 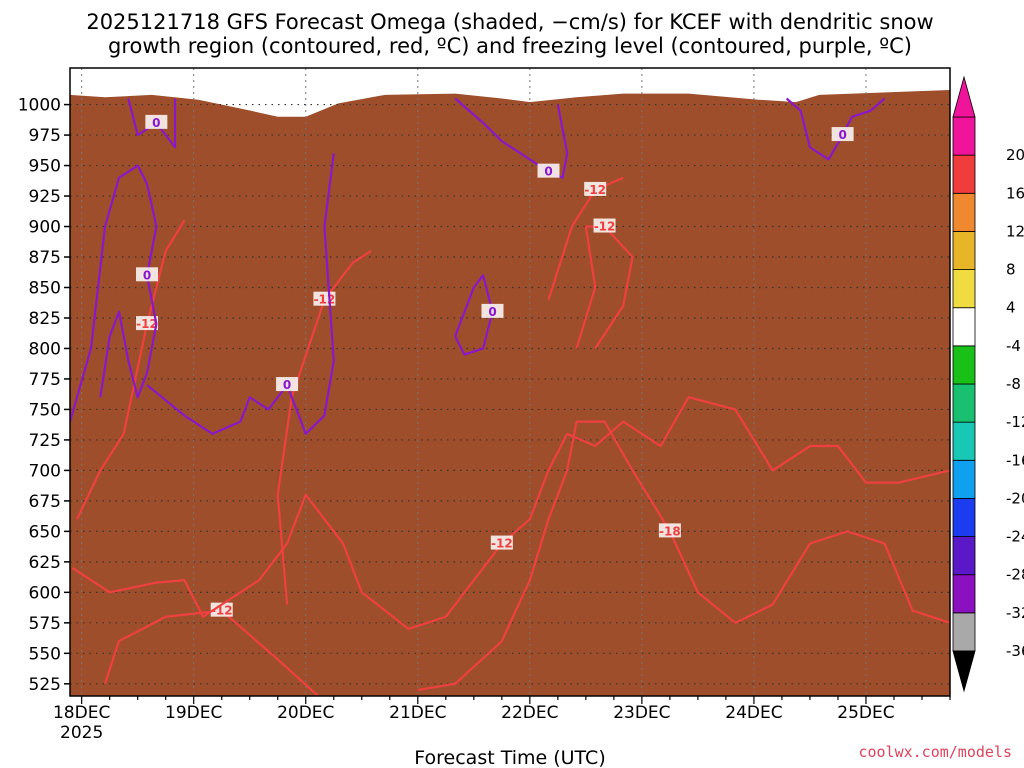 I want to click on y-tick-label: 675, so click(x=45, y=502).